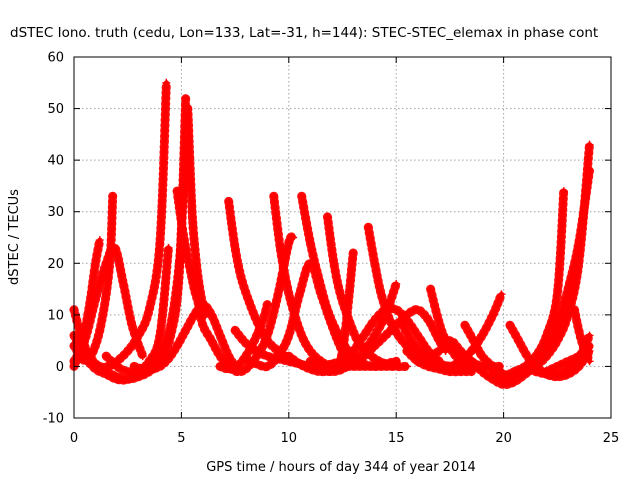  What do you see at coordinates (396, 438) in the screenshot?
I see `x-tick-label: 15` at bounding box center [396, 438].